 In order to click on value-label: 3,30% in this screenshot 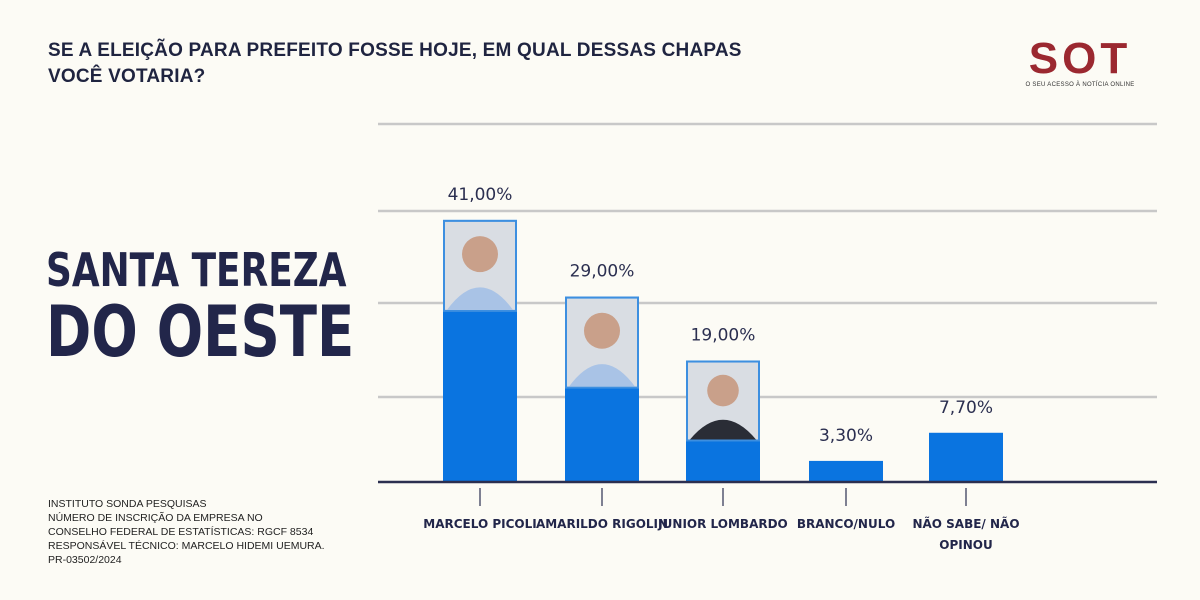, I will do `click(846, 436)`.